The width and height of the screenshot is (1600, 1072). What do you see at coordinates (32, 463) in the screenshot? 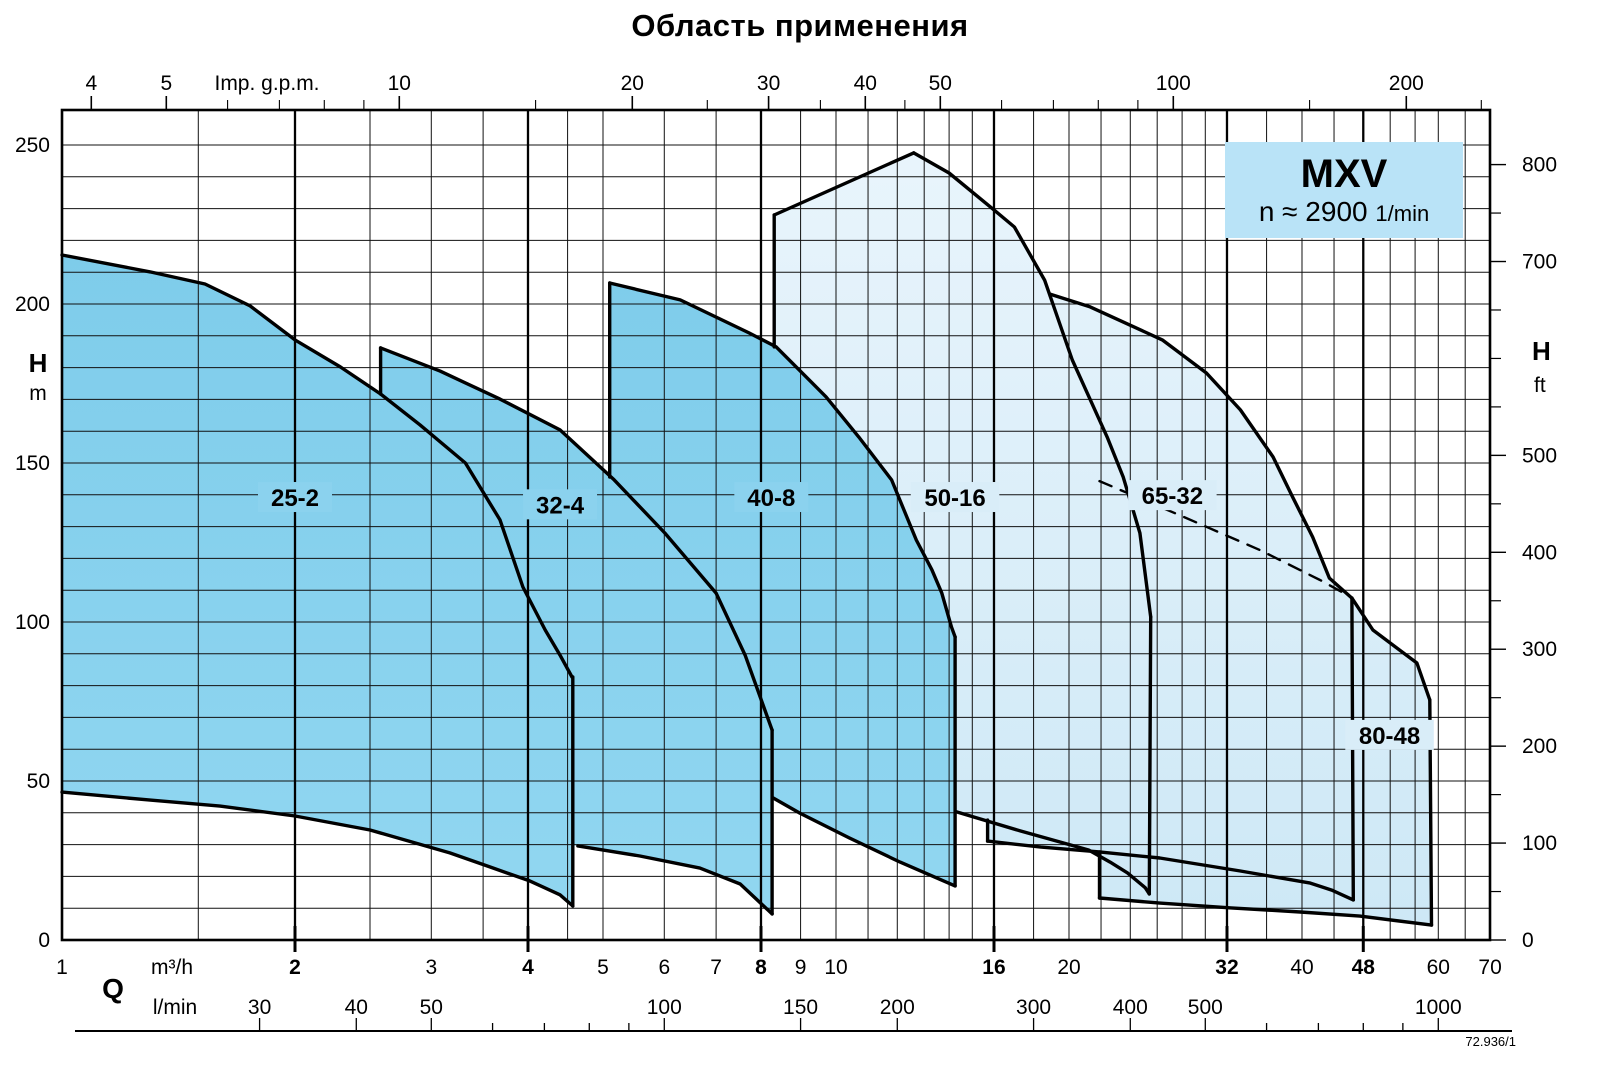
I see `left-axis-label: 150` at bounding box center [32, 463].